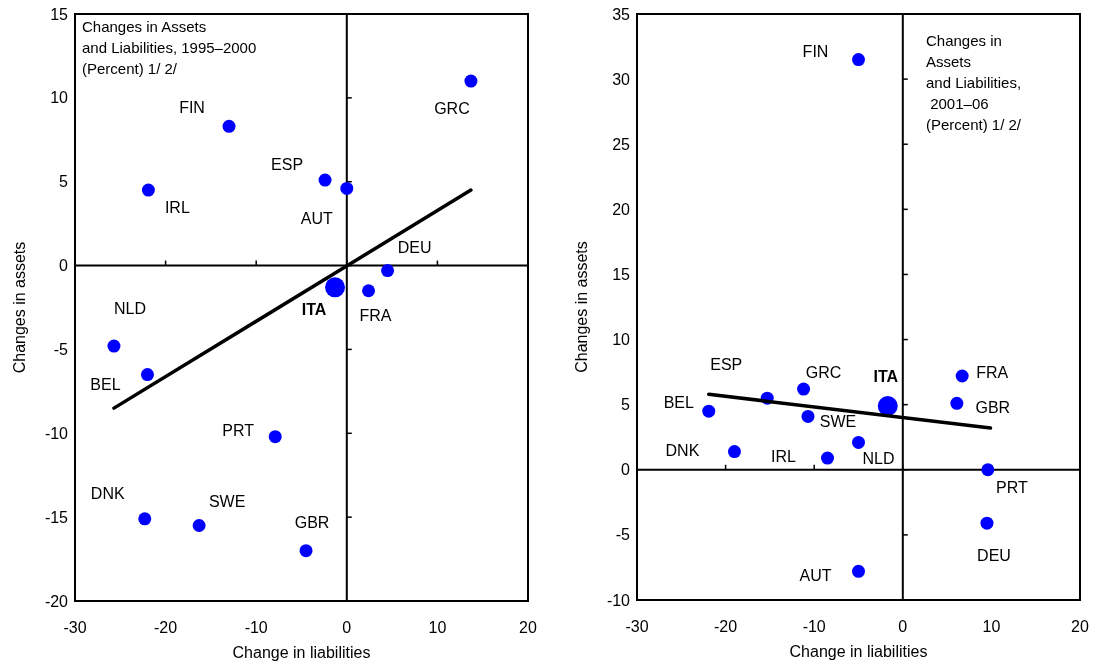 The image size is (1095, 668). I want to click on text: Changes in Assets and Liabilities, 1995–2000 (Percent) 1/ 2/, so click(169, 47).